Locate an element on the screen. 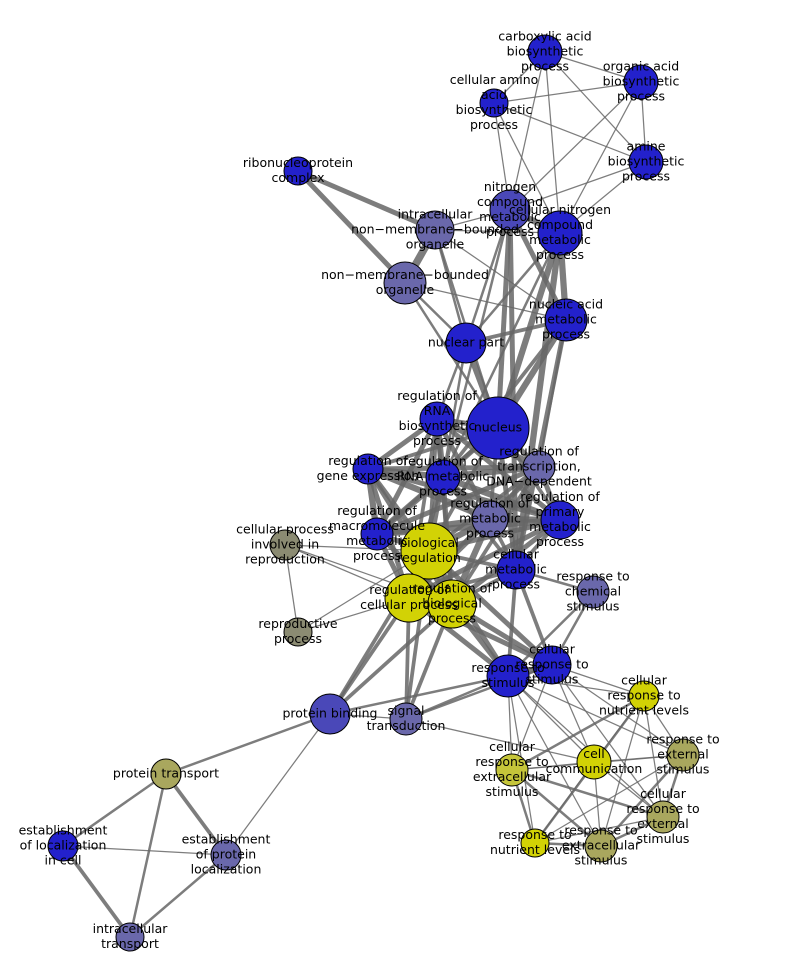  svg-text: process is located at coordinates (494, 124).